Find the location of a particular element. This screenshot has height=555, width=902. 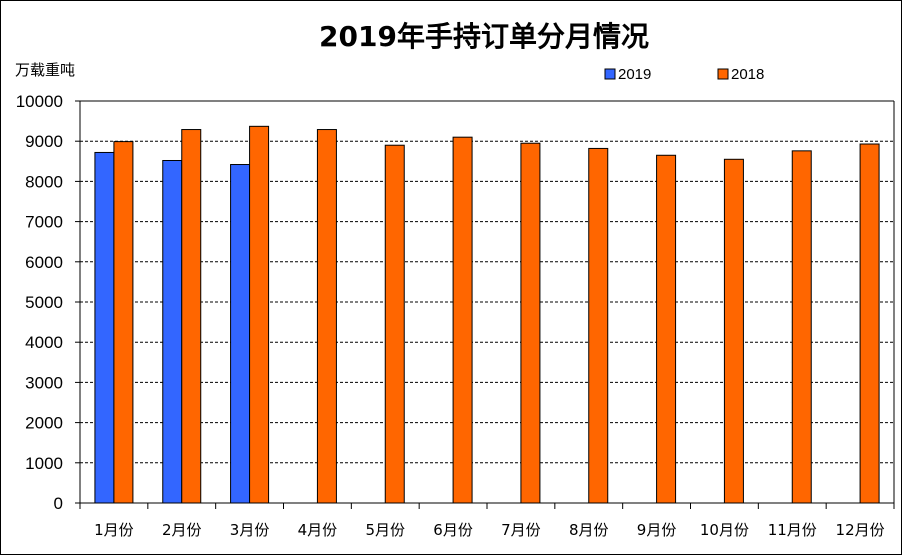

y-tick-label: 10000 is located at coordinates (39, 101).